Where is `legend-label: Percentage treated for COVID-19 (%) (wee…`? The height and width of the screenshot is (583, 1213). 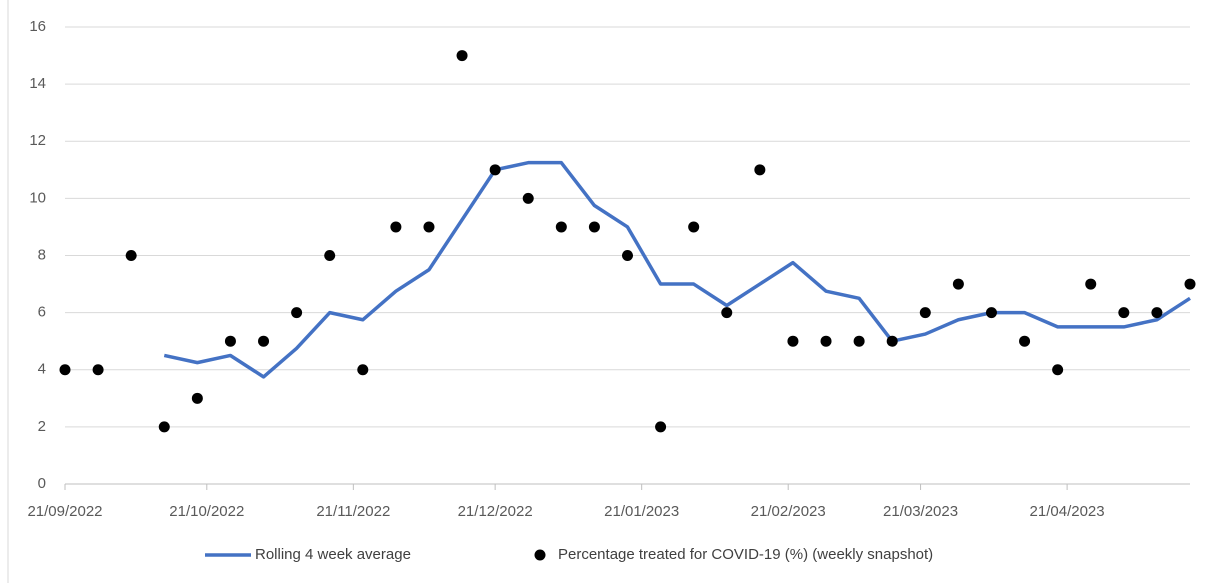 legend-label: Percentage treated for COVID-19 (%) (wee… is located at coordinates (745, 554).